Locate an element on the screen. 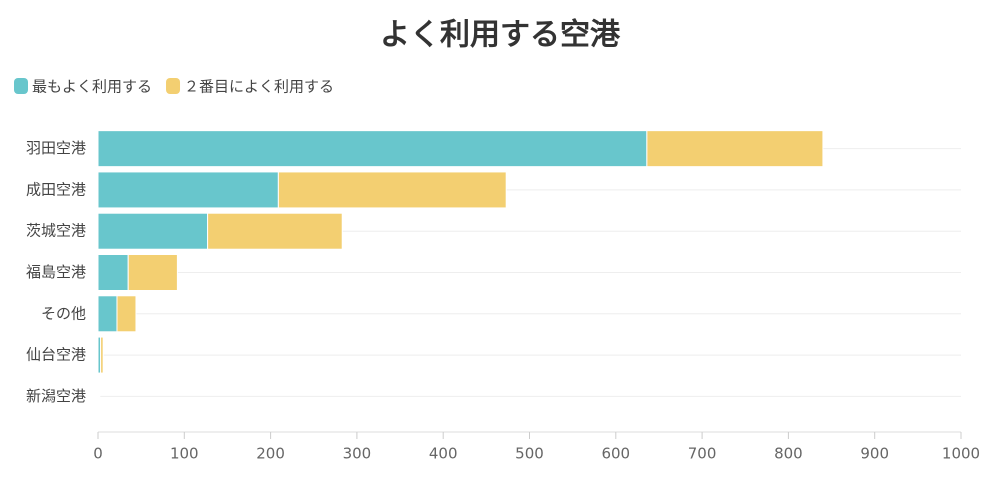  x-tick-label: 100 is located at coordinates (184, 454).